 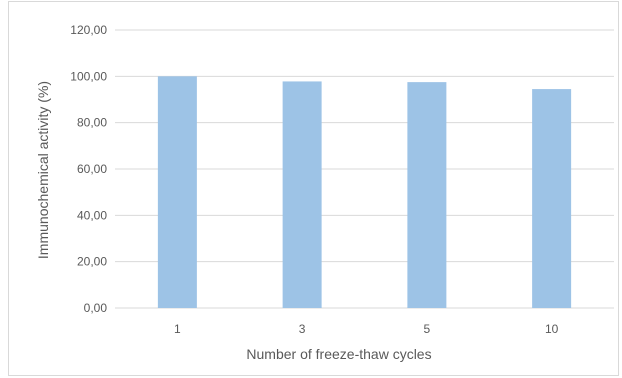 What do you see at coordinates (177, 329) in the screenshot?
I see `x-tick-label: 1` at bounding box center [177, 329].